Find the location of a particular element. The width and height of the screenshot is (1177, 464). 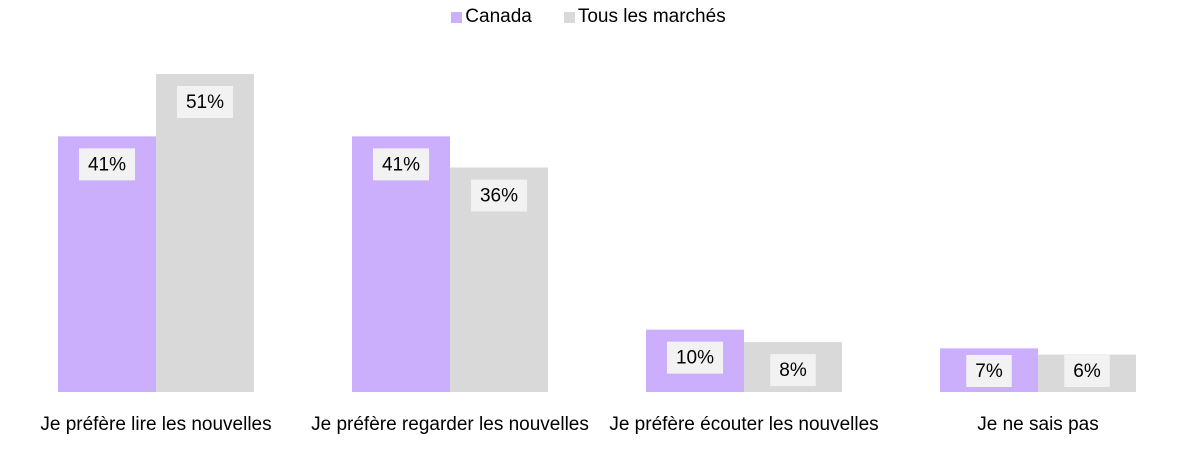

data-label: 6% is located at coordinates (1087, 371).